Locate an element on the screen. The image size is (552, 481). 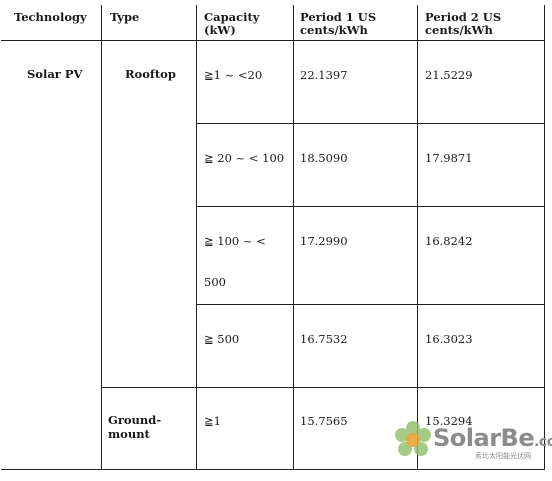
period2-value: 15.3294 is located at coordinates (449, 421).